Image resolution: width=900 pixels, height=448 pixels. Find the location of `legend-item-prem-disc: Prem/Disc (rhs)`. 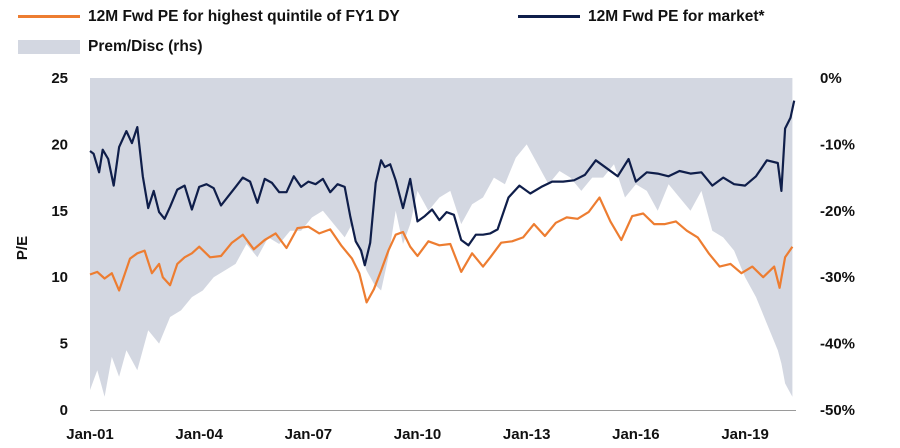

legend-item-prem-disc: Prem/Disc (rhs) is located at coordinates (110, 47).